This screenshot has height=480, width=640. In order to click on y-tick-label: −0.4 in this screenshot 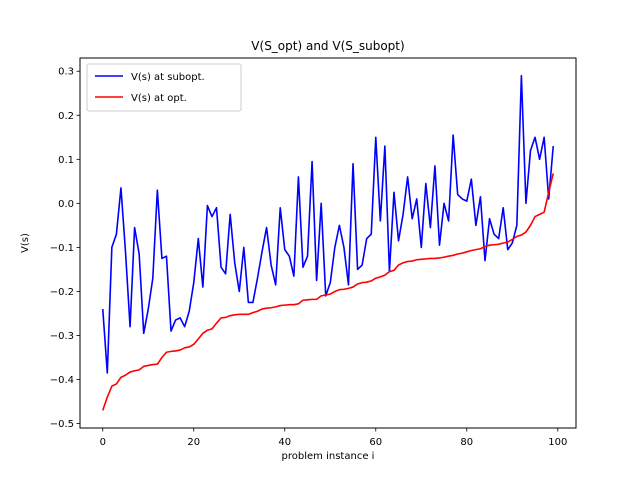, I will do `click(62, 380)`.